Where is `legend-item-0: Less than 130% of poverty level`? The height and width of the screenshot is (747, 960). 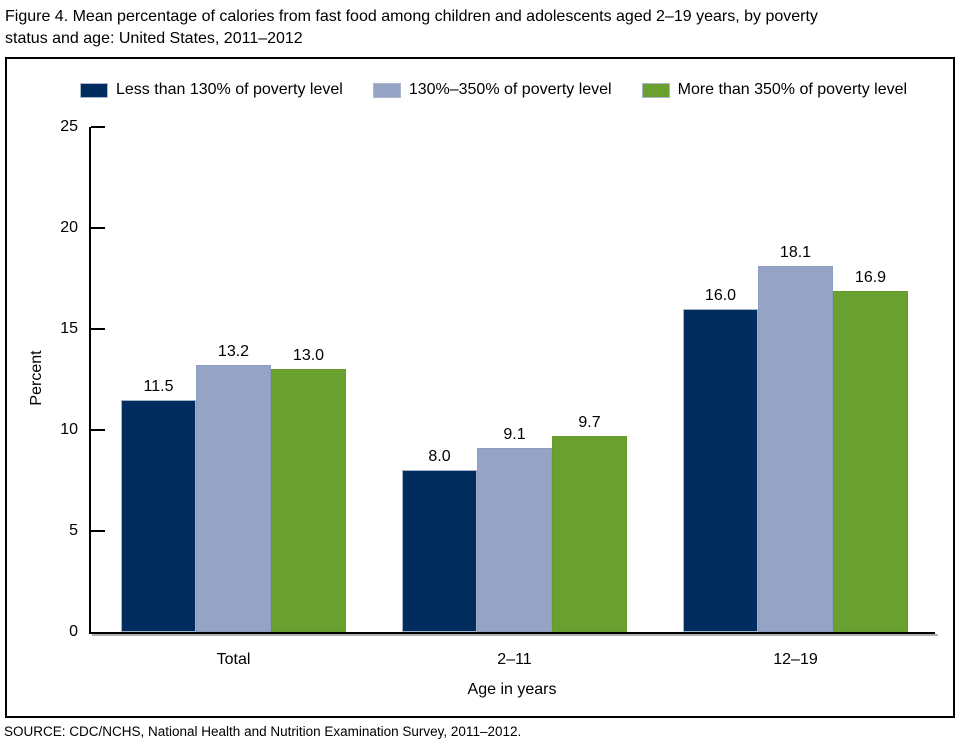
legend-item-0: Less than 130% of poverty level is located at coordinates (211, 90).